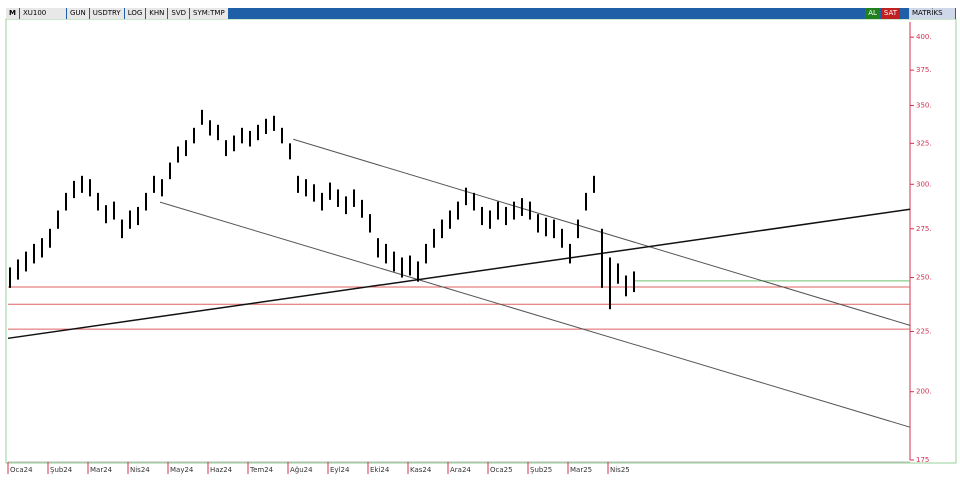 The height and width of the screenshot is (488, 960). What do you see at coordinates (101, 470) in the screenshot?
I see `x-tick-label: Mar24` at bounding box center [101, 470].